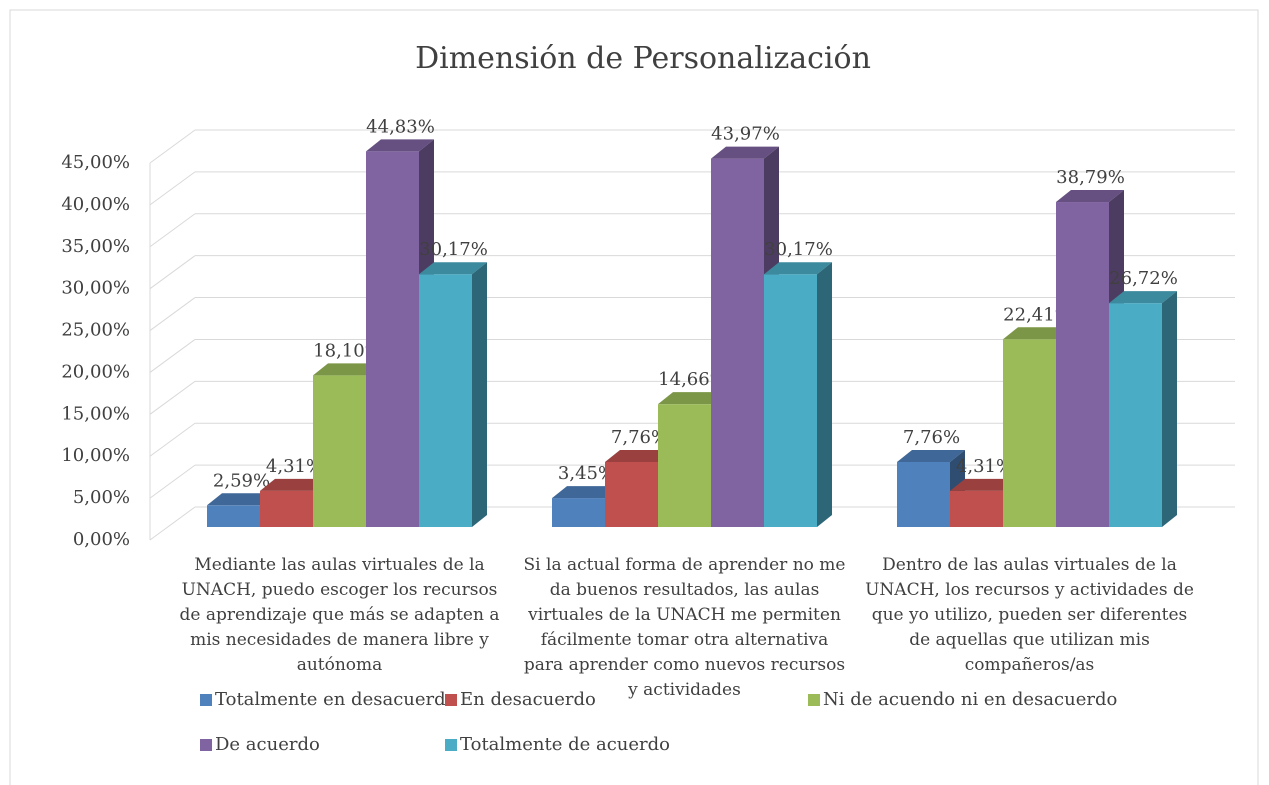 Image resolution: width=1269 pixels, height=785 pixels. What do you see at coordinates (95, 246) in the screenshot?
I see `y-tick-label: 35,00%` at bounding box center [95, 246].